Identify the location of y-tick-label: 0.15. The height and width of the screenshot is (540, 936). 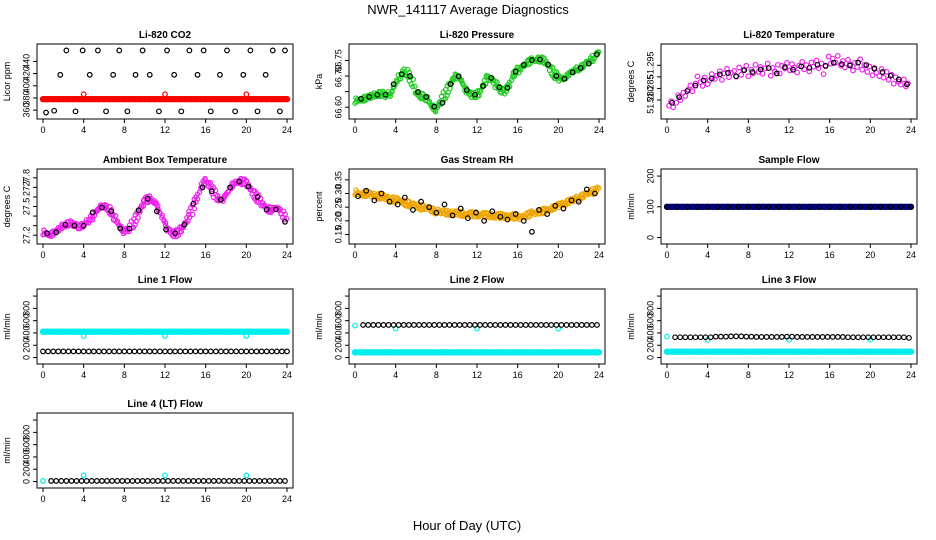
(338, 235).